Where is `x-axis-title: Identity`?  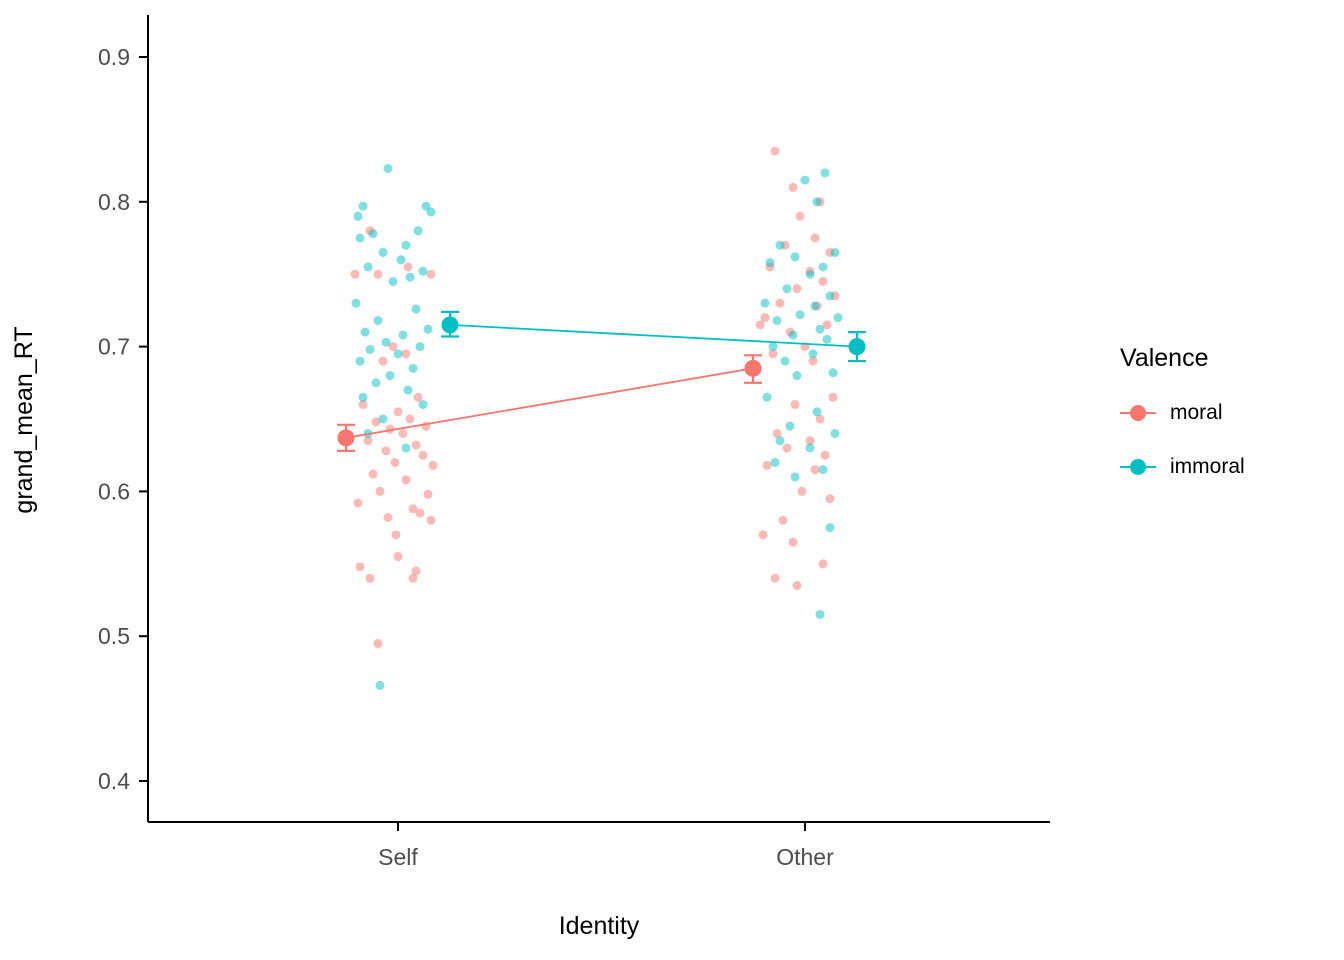
x-axis-title: Identity is located at coordinates (599, 926).